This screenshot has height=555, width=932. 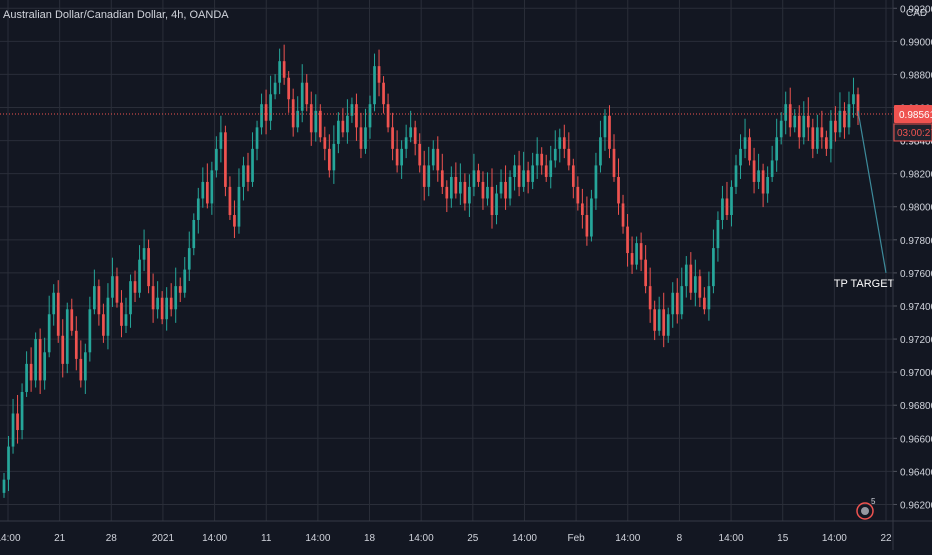 What do you see at coordinates (872, 192) in the screenshot?
I see `tp-projection-line` at bounding box center [872, 192].